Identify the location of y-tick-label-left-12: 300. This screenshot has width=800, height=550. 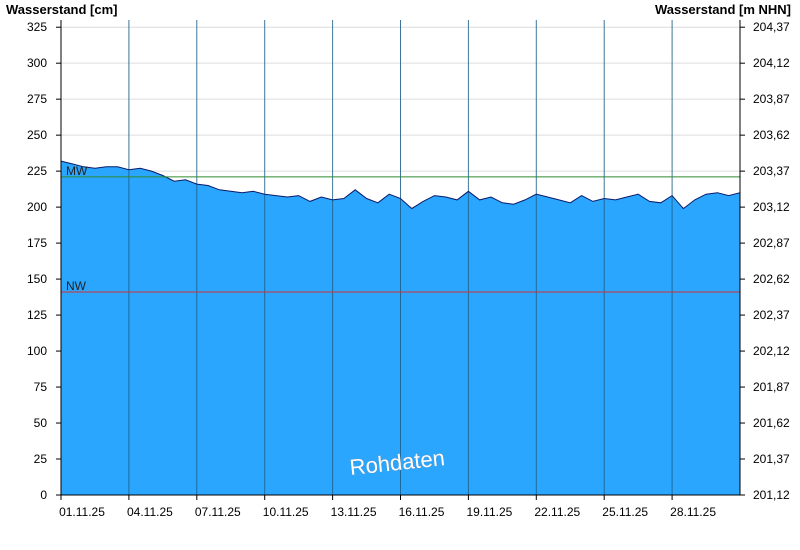
(37, 63).